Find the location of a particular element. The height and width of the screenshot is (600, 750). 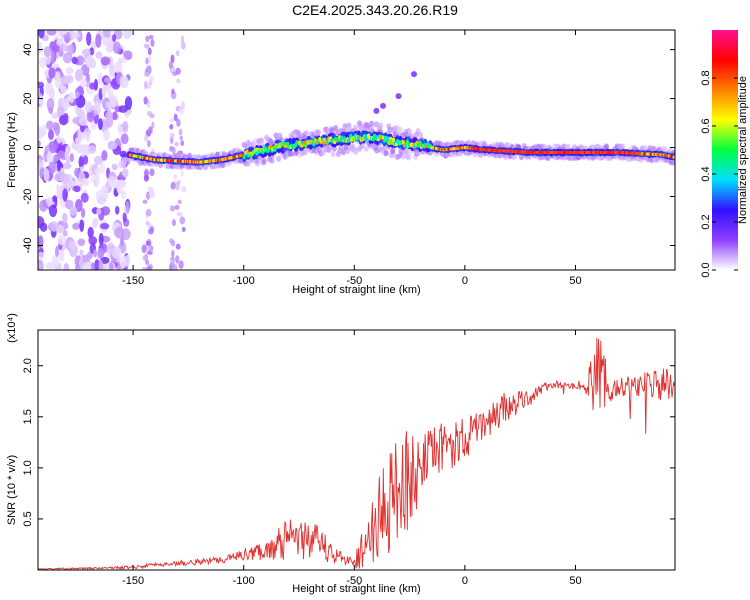

y-tick-label: -40 is located at coordinates (28, 246).